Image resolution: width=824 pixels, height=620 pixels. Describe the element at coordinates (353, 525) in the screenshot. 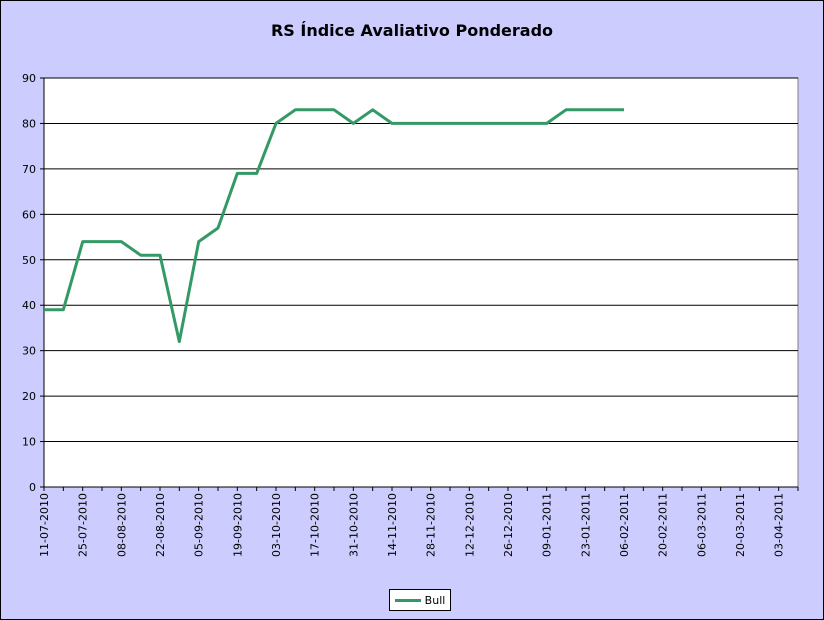

I see `x-tick-label: 31-10-2010` at that location.